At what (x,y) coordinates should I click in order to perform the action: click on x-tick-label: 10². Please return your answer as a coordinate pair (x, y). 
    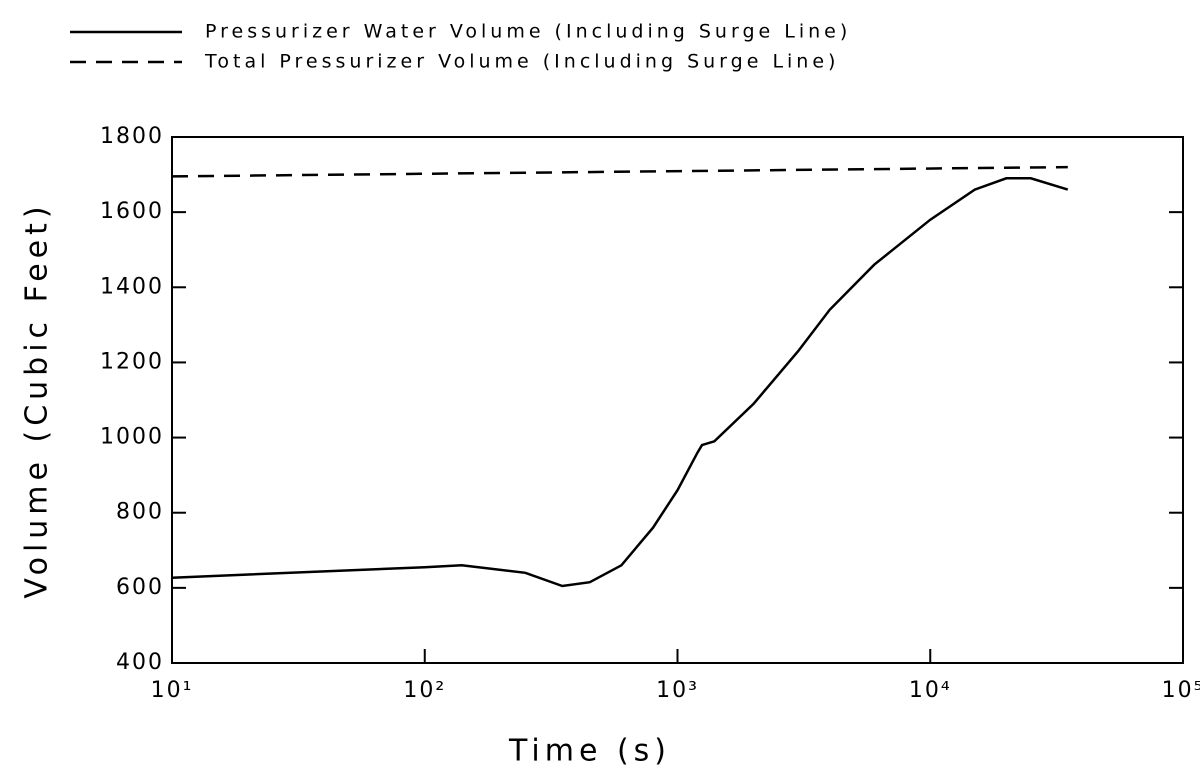
    Looking at the image, I should click on (424, 690).